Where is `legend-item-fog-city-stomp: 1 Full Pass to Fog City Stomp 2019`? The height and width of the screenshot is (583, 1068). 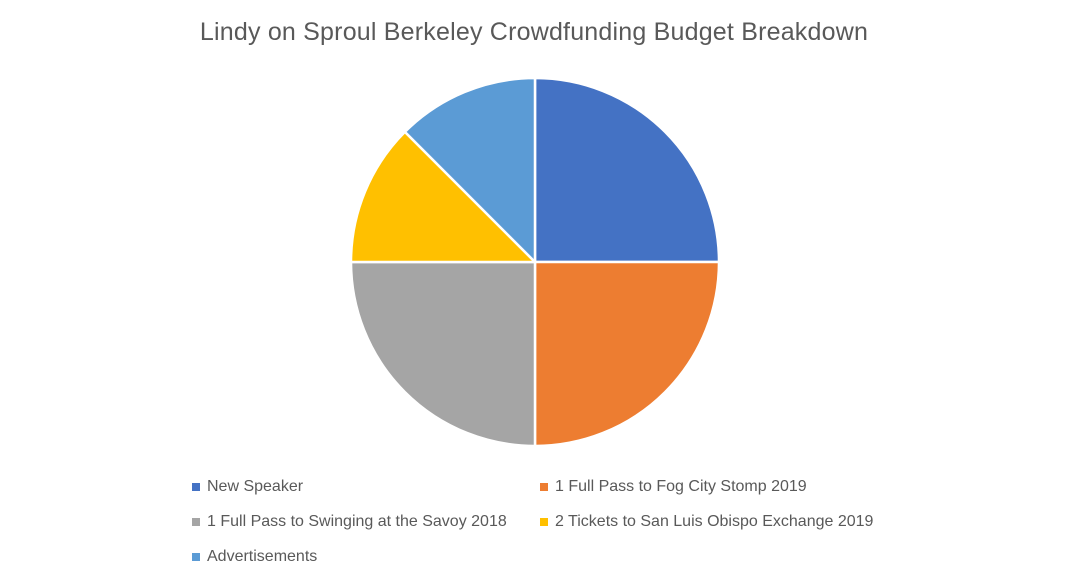 legend-item-fog-city-stomp: 1 Full Pass to Fog City Stomp 2019 is located at coordinates (740, 487).